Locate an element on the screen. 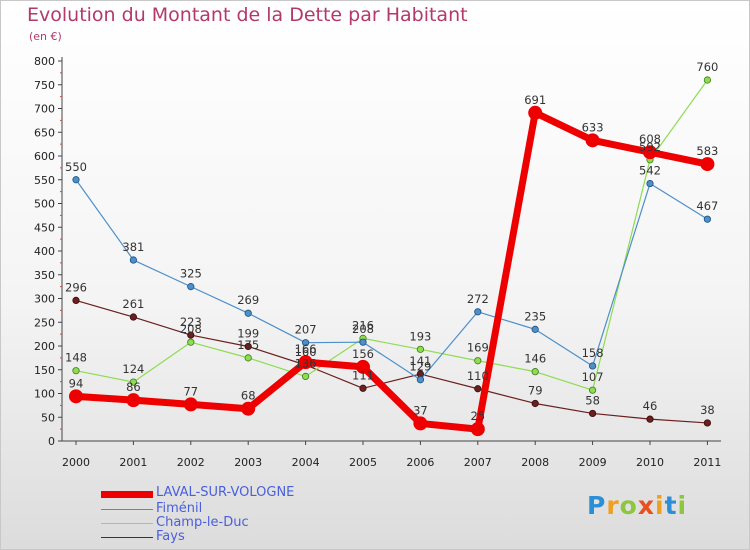 Image resolution: width=750 pixels, height=550 pixels. data-label: 136 is located at coordinates (306, 363).